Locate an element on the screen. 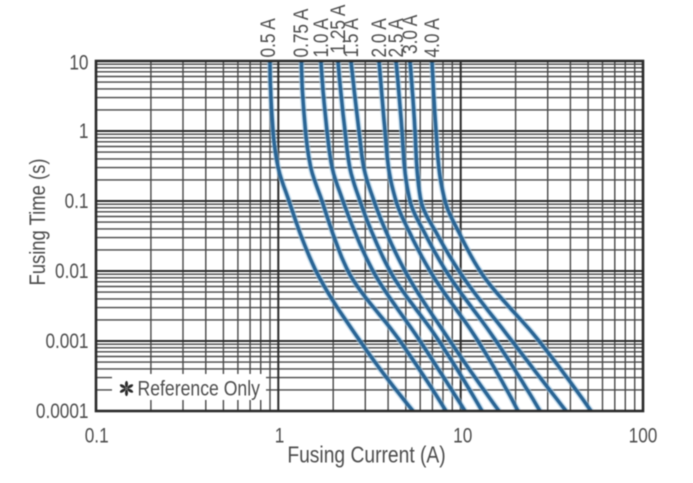 This screenshot has width=693, height=483. svg-text: 2.5 A is located at coordinates (397, 37).